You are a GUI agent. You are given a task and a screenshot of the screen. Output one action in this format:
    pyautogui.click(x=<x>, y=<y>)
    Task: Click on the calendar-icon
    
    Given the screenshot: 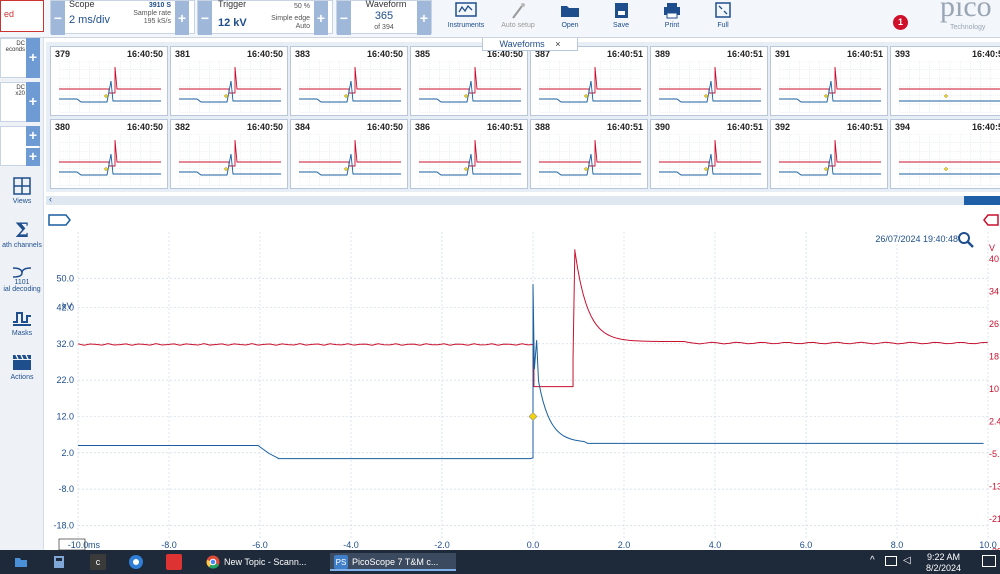 What is the action you would take?
    pyautogui.click(x=174, y=562)
    